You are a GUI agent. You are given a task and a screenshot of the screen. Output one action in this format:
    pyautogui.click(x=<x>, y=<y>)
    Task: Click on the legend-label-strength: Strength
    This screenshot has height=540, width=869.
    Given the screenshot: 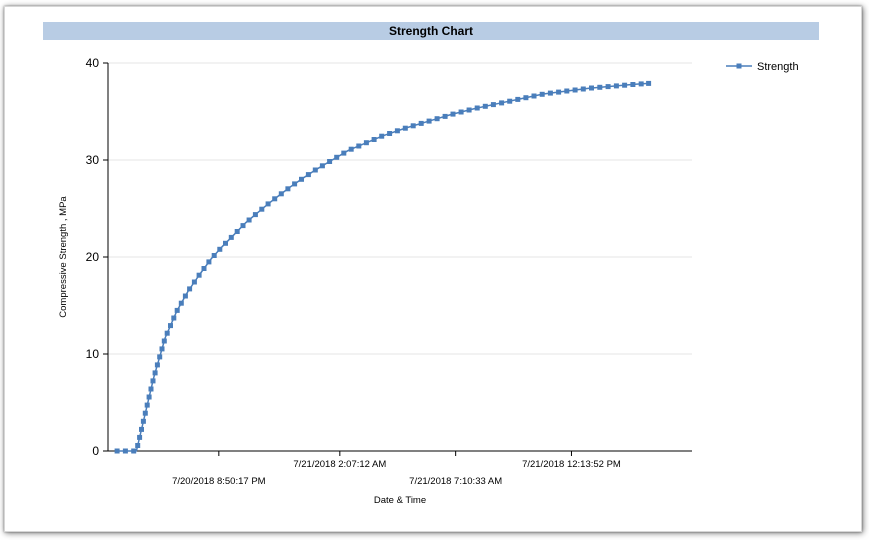 What is the action you would take?
    pyautogui.click(x=778, y=67)
    